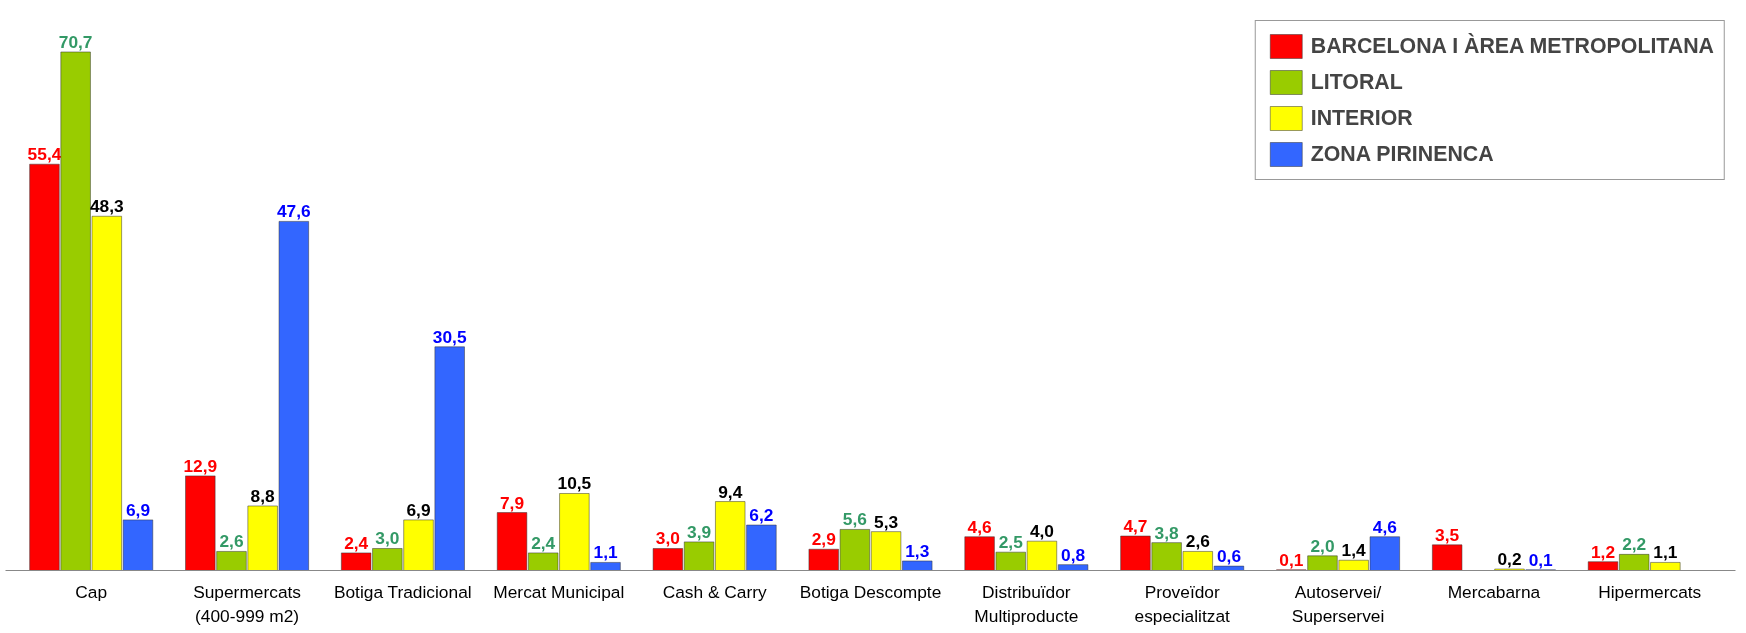  Describe the element at coordinates (574, 483) in the screenshot. I see `data-label: 10,5` at that location.